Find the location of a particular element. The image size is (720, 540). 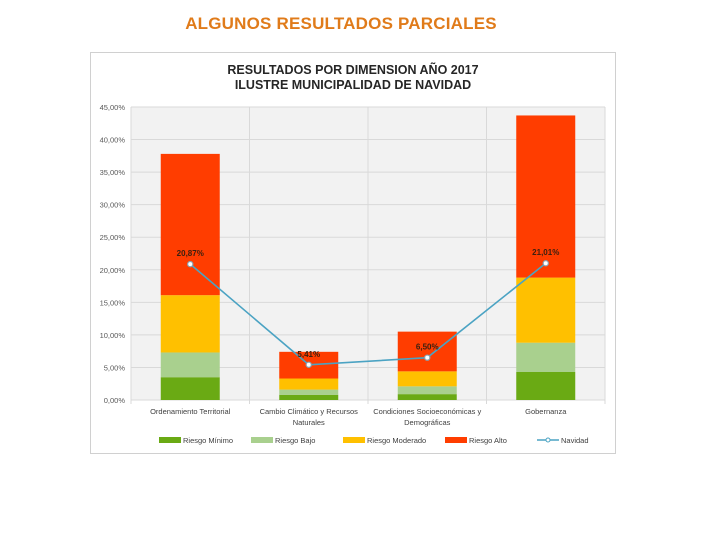

legend-marker is located at coordinates (548, 440).